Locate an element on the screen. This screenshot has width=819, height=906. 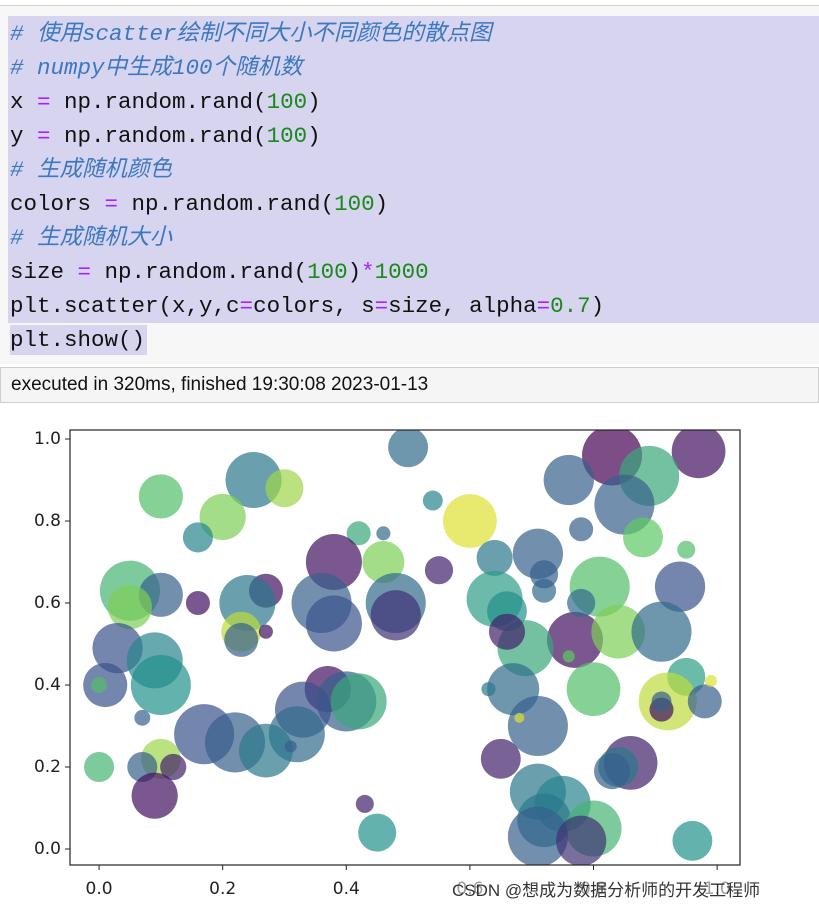
code-line: plt.show() is located at coordinates (79, 340).